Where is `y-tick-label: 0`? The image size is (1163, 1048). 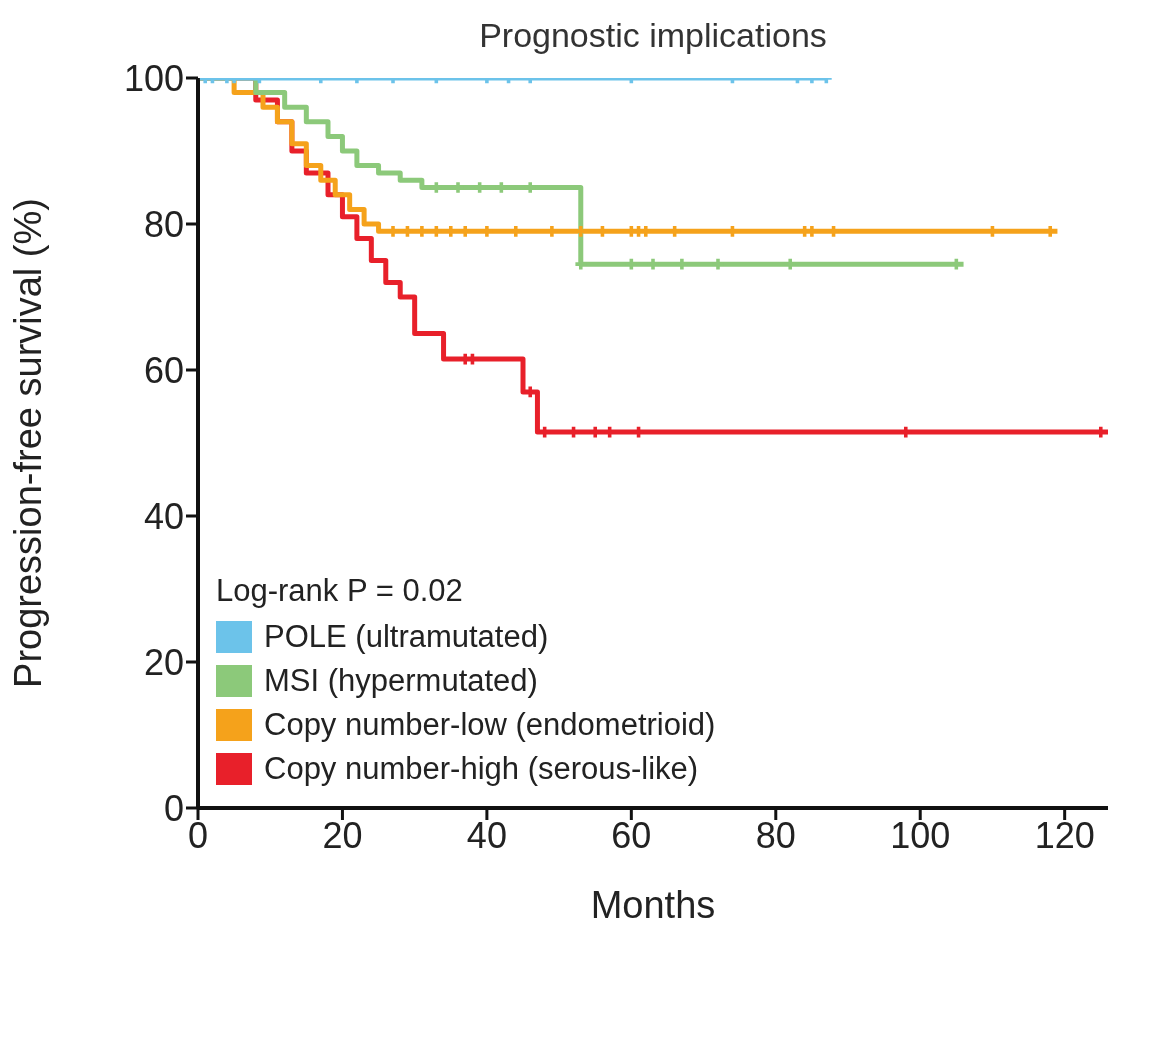 y-tick-label: 0 is located at coordinates (173, 808).